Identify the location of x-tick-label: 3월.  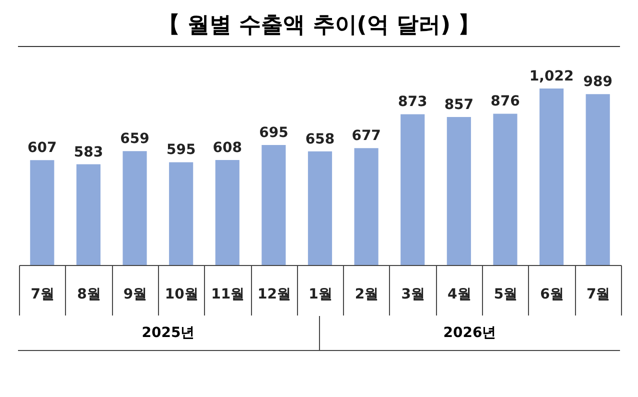
(413, 294).